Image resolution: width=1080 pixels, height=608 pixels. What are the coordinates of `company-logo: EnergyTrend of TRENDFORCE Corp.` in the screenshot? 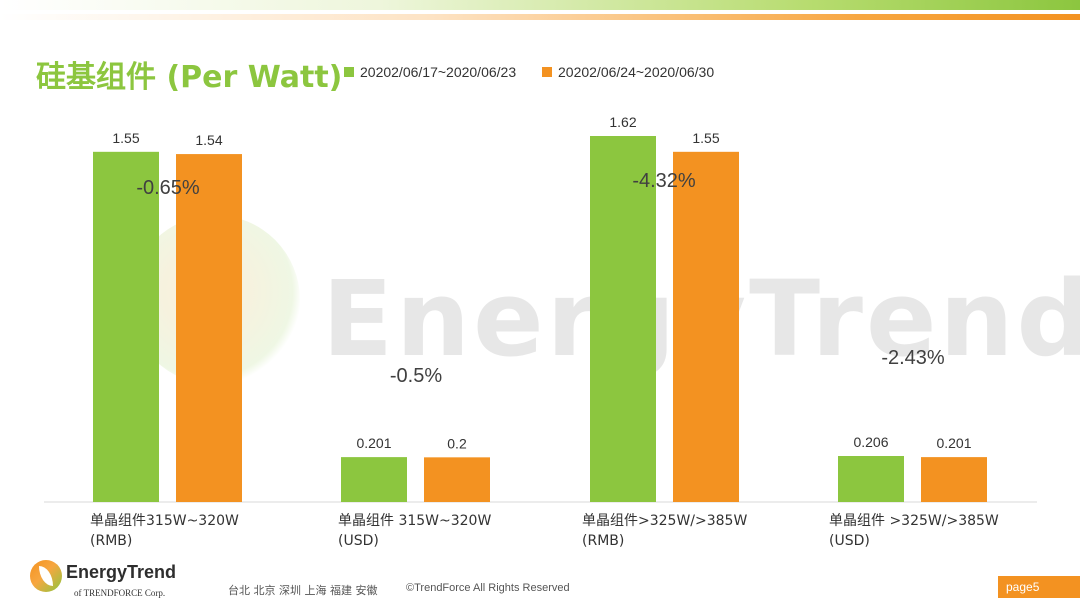 It's located at (110, 581).